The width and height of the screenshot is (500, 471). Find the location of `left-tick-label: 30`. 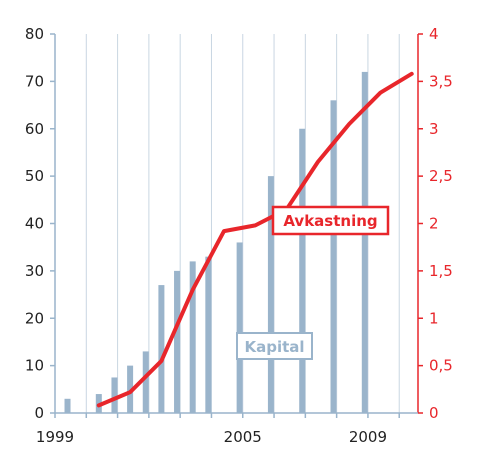

left-tick-label: 30 is located at coordinates (34, 271).